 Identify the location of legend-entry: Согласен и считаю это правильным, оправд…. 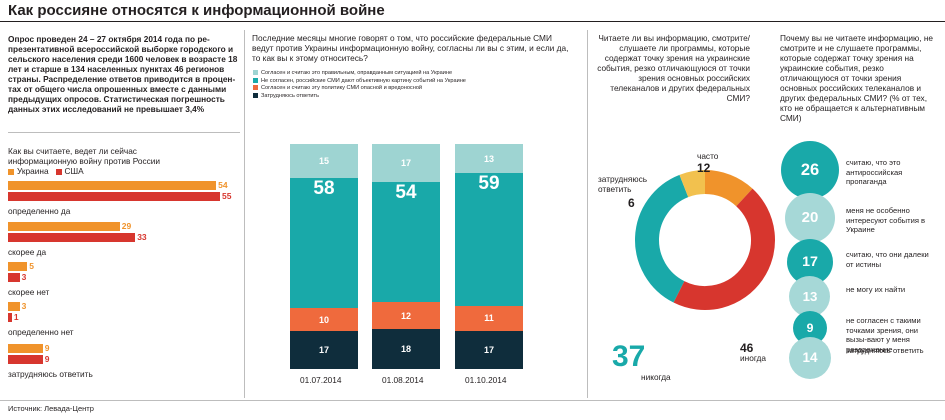
(352, 73).